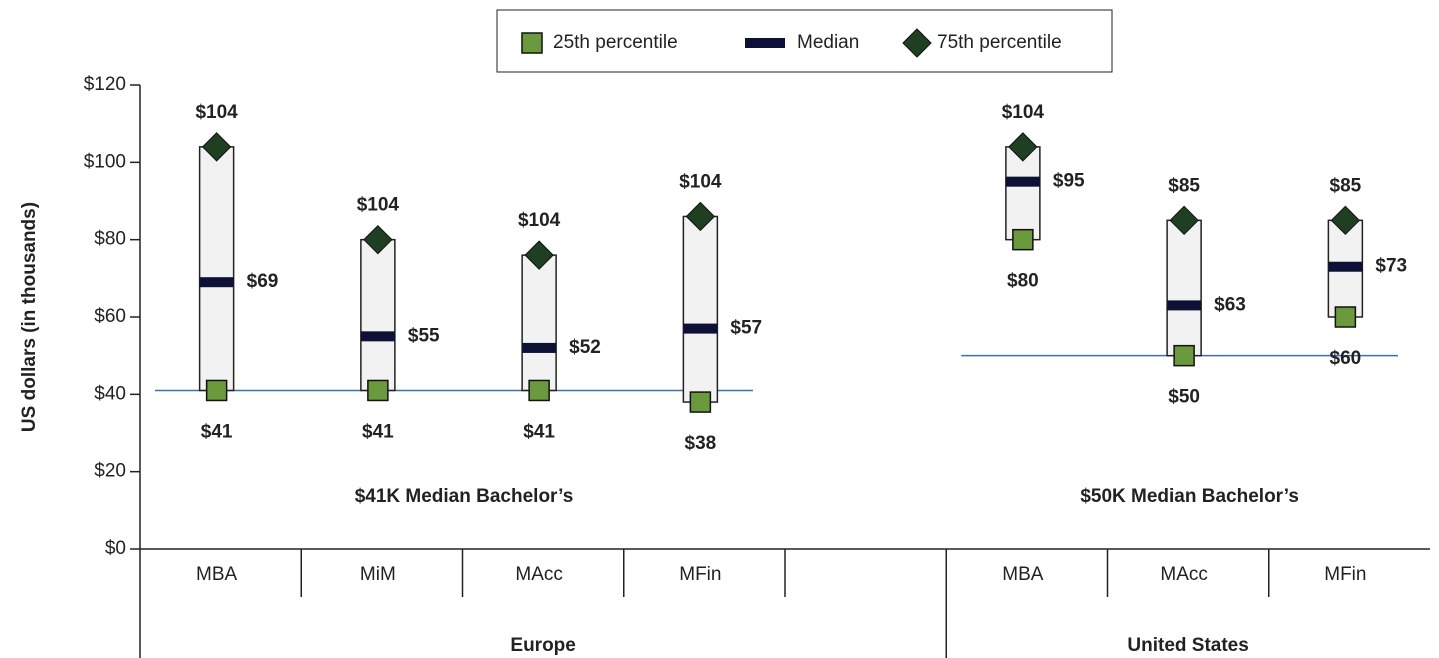  Describe the element at coordinates (1346, 358) in the screenshot. I see `p25-label: $60` at that location.